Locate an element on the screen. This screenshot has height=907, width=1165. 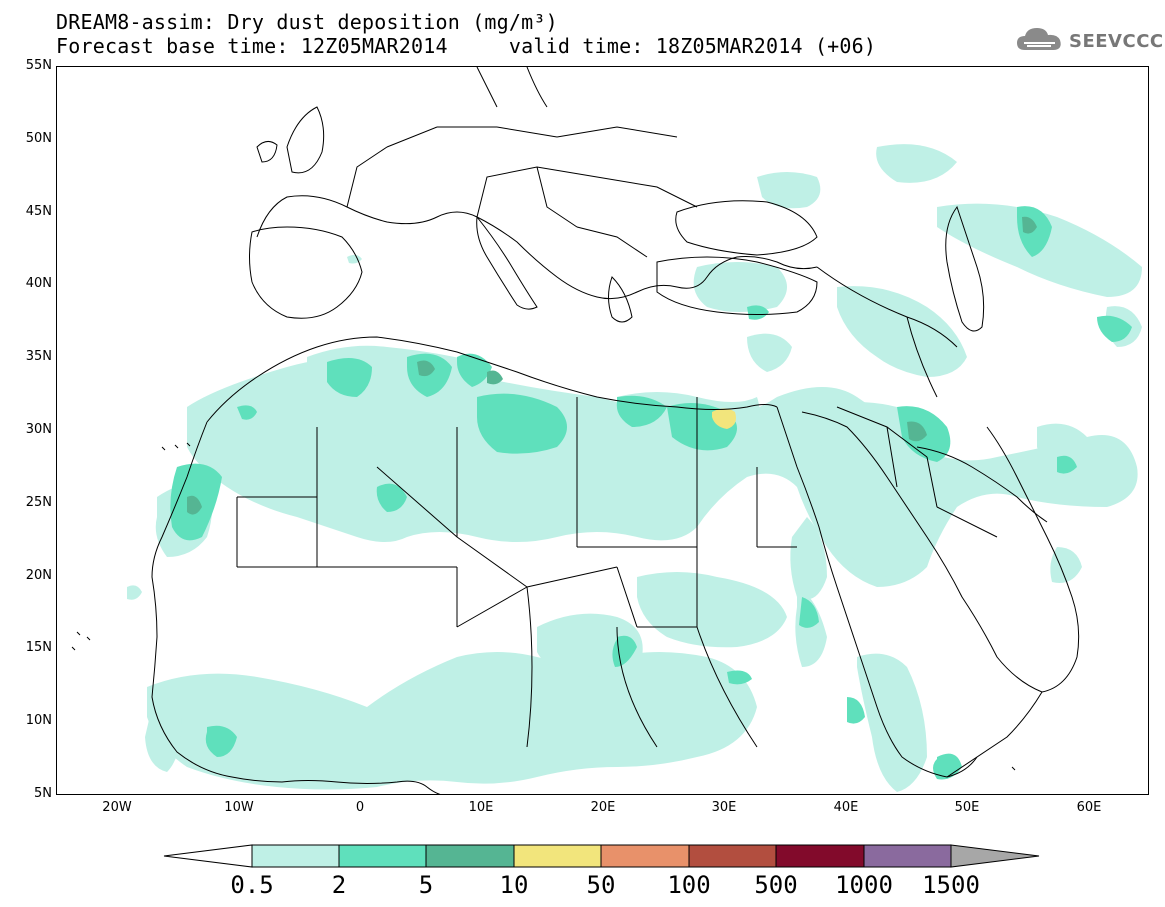
lat-label-45n: 45N is located at coordinates (38, 211).